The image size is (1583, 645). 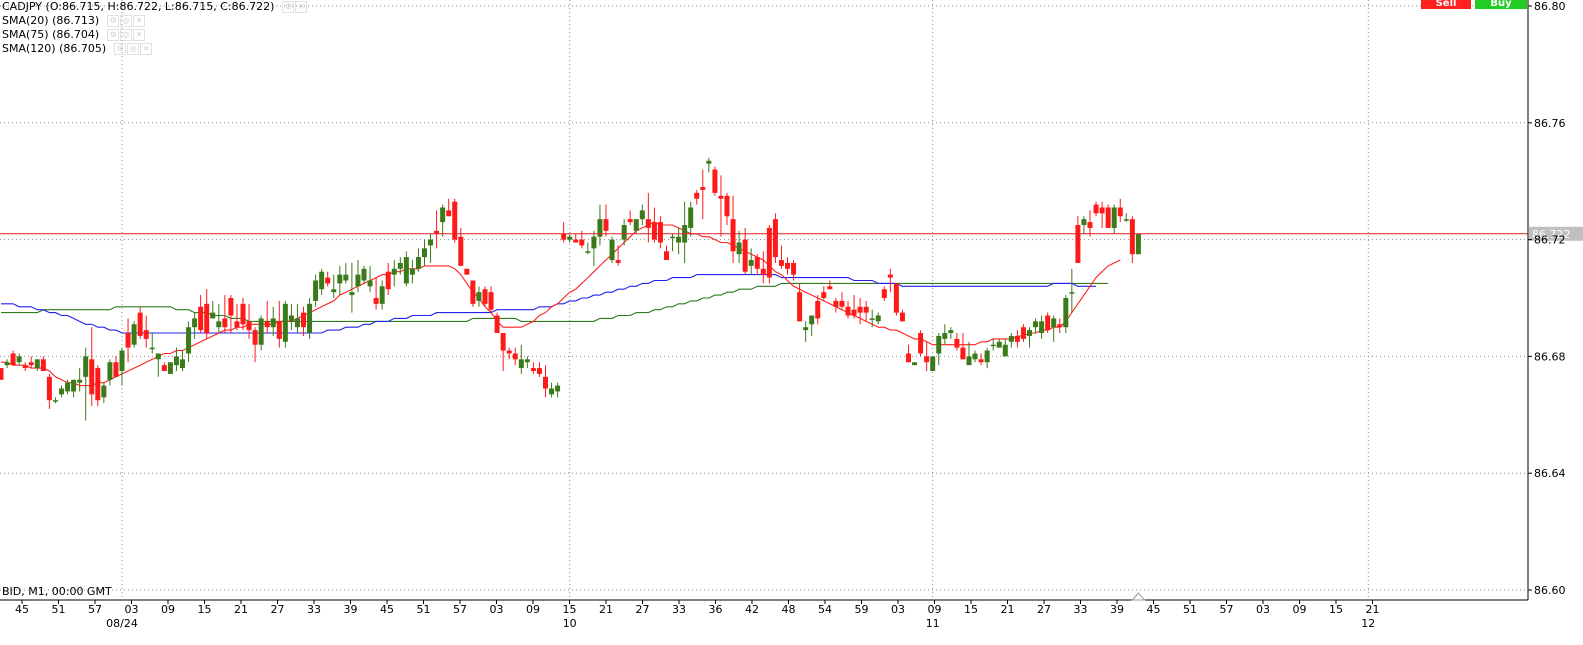 What do you see at coordinates (51, 20) in the screenshot?
I see `sma20-readout: SMA(20) (86.713)` at bounding box center [51, 20].